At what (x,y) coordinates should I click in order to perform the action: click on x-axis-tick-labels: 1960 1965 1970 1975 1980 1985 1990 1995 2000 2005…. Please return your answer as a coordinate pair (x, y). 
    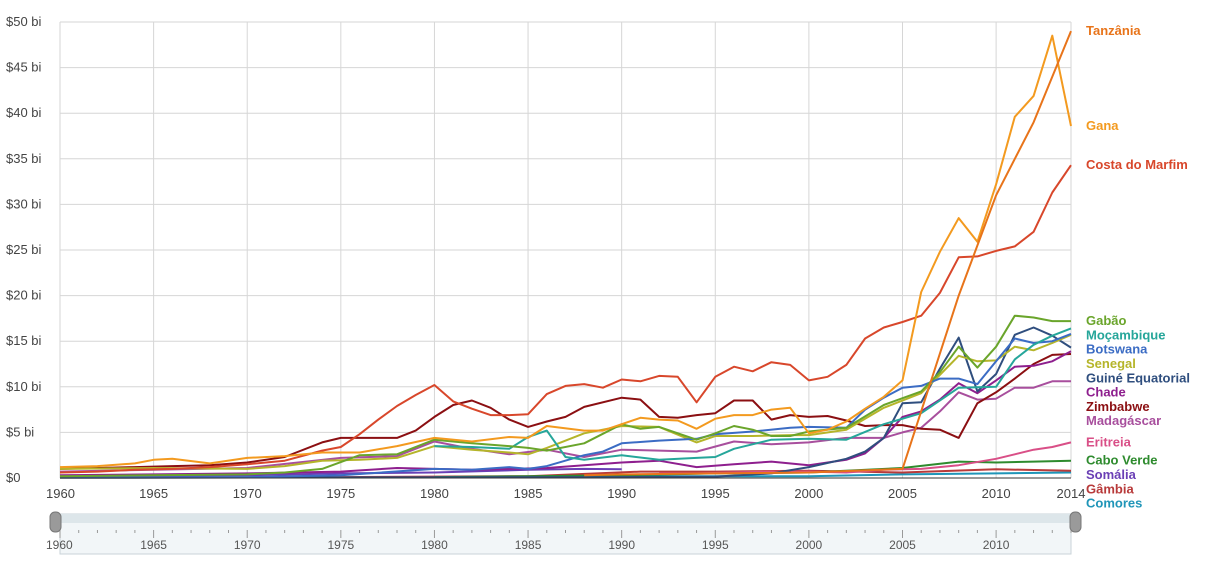
    Looking at the image, I should click on (565, 493).